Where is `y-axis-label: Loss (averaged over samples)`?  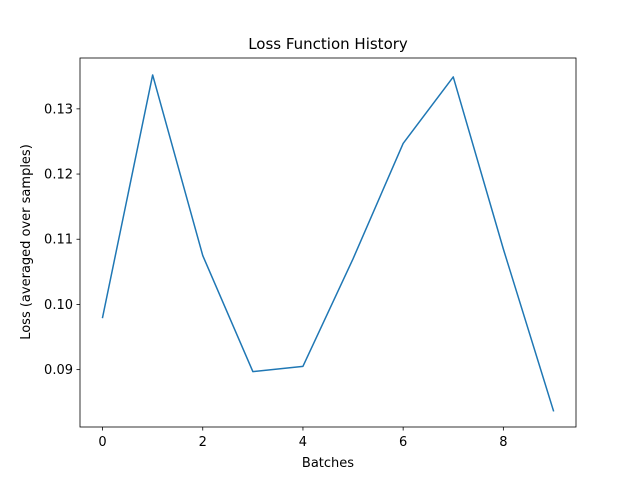 y-axis-label: Loss (averaged over samples) is located at coordinates (26, 242).